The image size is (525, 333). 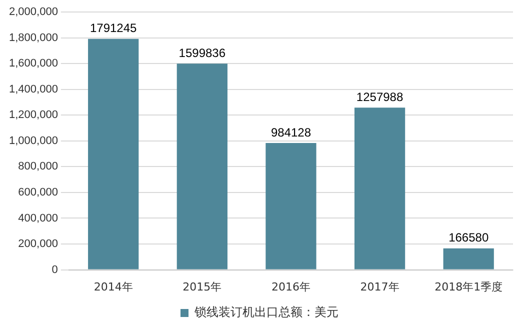 I want to click on data-label: 1257988, so click(x=380, y=97).